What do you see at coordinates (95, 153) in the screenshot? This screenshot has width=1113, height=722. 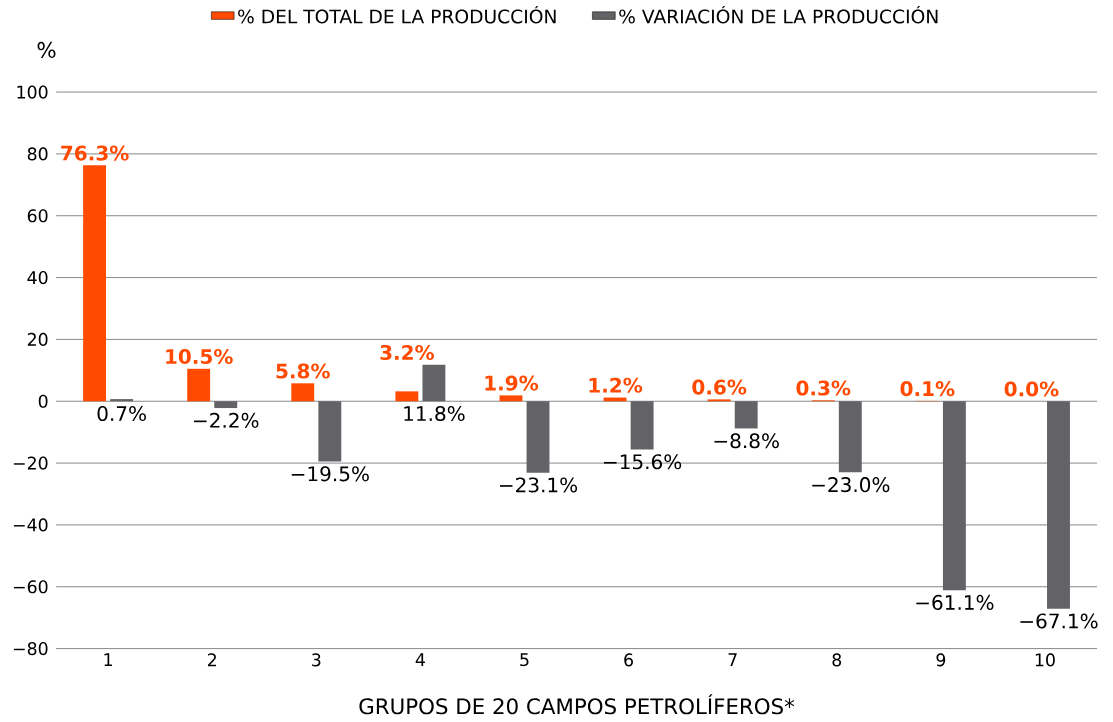 I see `data-label: 76.3%` at bounding box center [95, 153].